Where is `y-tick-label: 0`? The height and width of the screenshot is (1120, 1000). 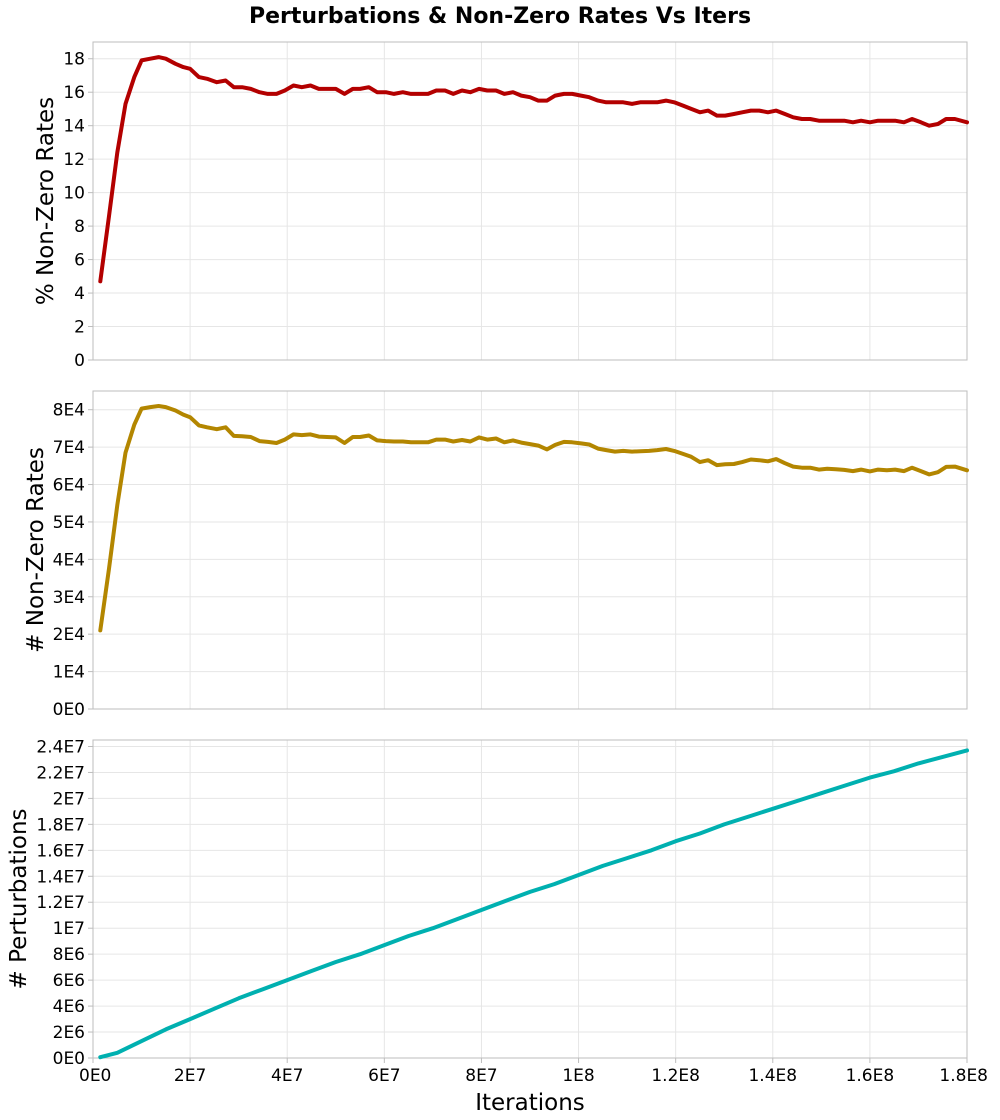
y-tick-label: 0 is located at coordinates (79, 361).